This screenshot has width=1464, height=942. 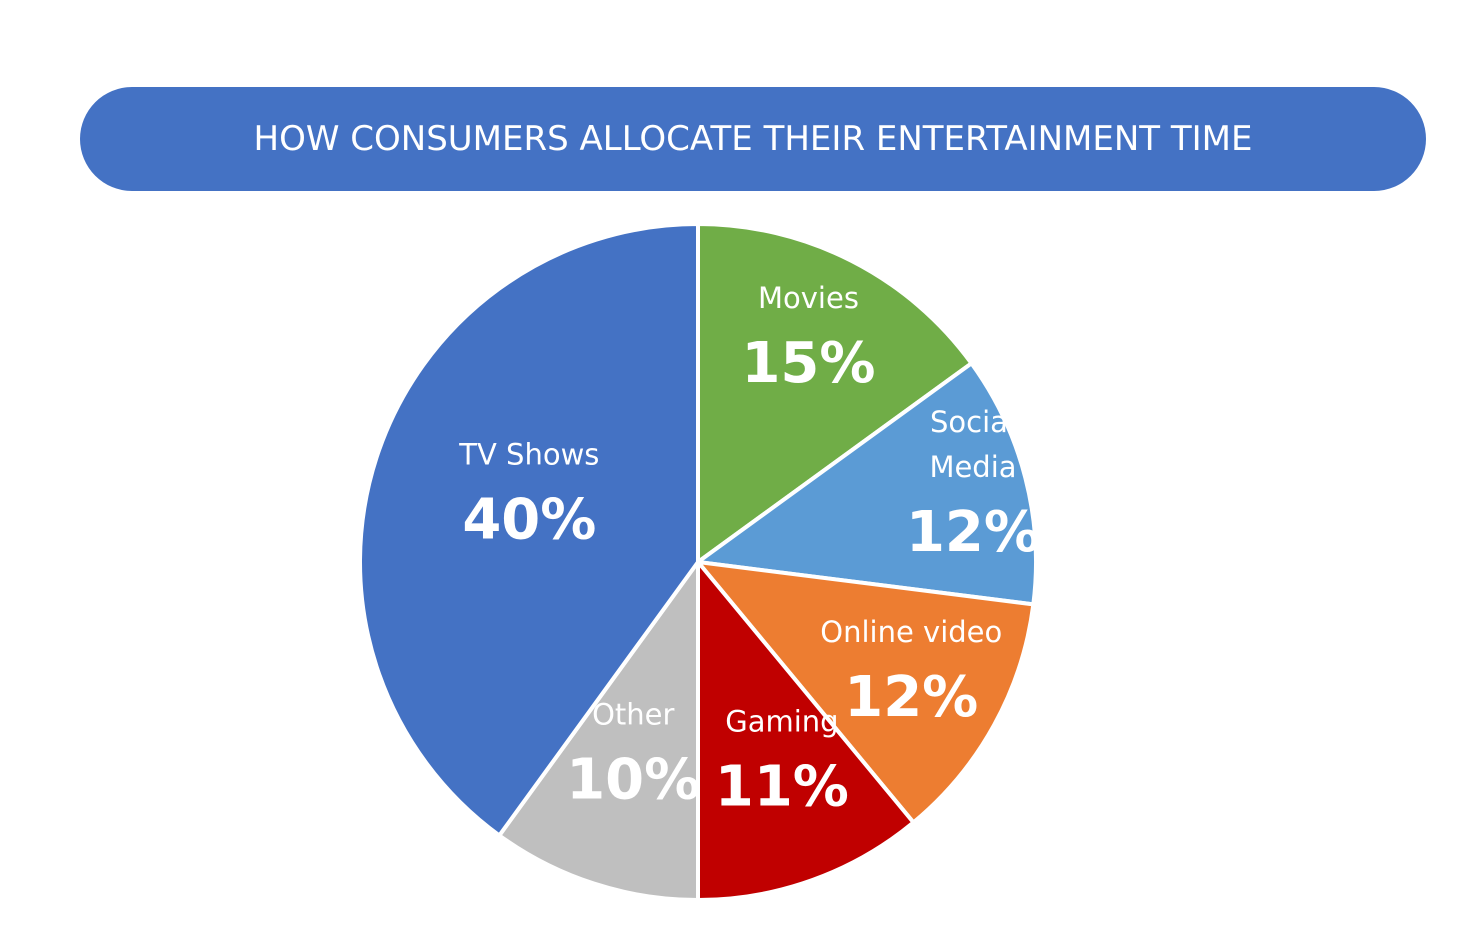 I want to click on slice-value-label: 40%, so click(x=529, y=520).